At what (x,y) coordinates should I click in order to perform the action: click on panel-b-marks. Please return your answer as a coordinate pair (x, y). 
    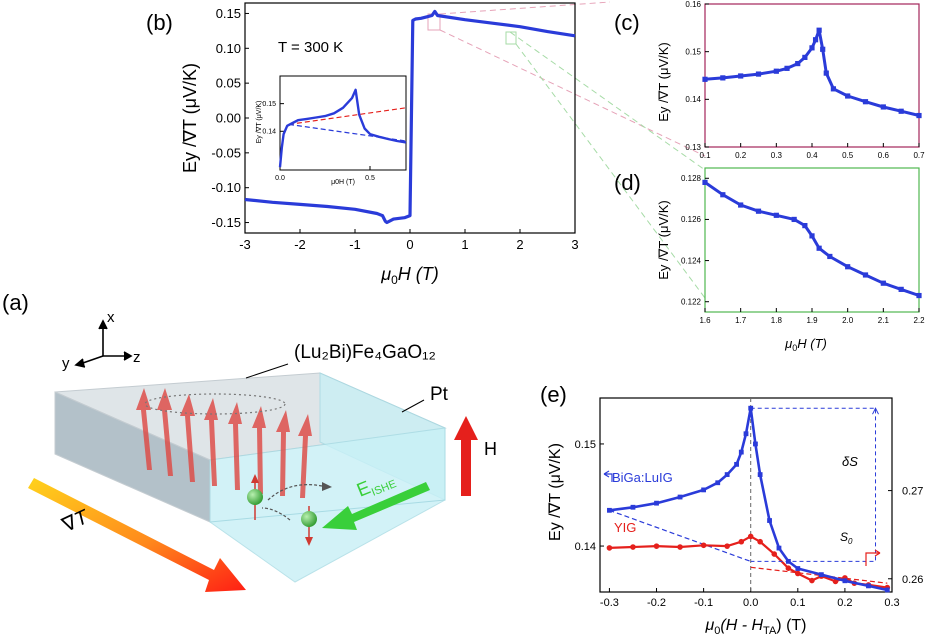
    Looking at the image, I should click on (410, 117).